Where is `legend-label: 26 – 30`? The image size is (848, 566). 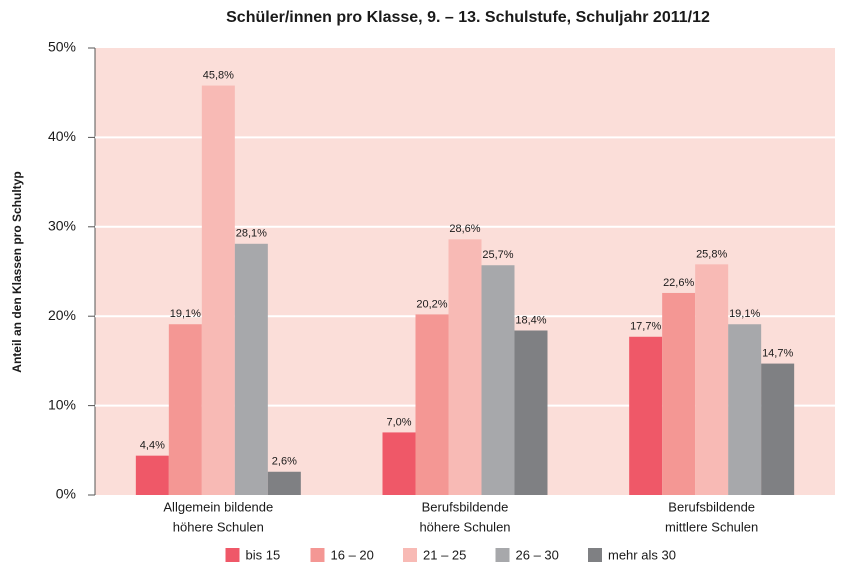
legend-label: 26 – 30 is located at coordinates (537, 554).